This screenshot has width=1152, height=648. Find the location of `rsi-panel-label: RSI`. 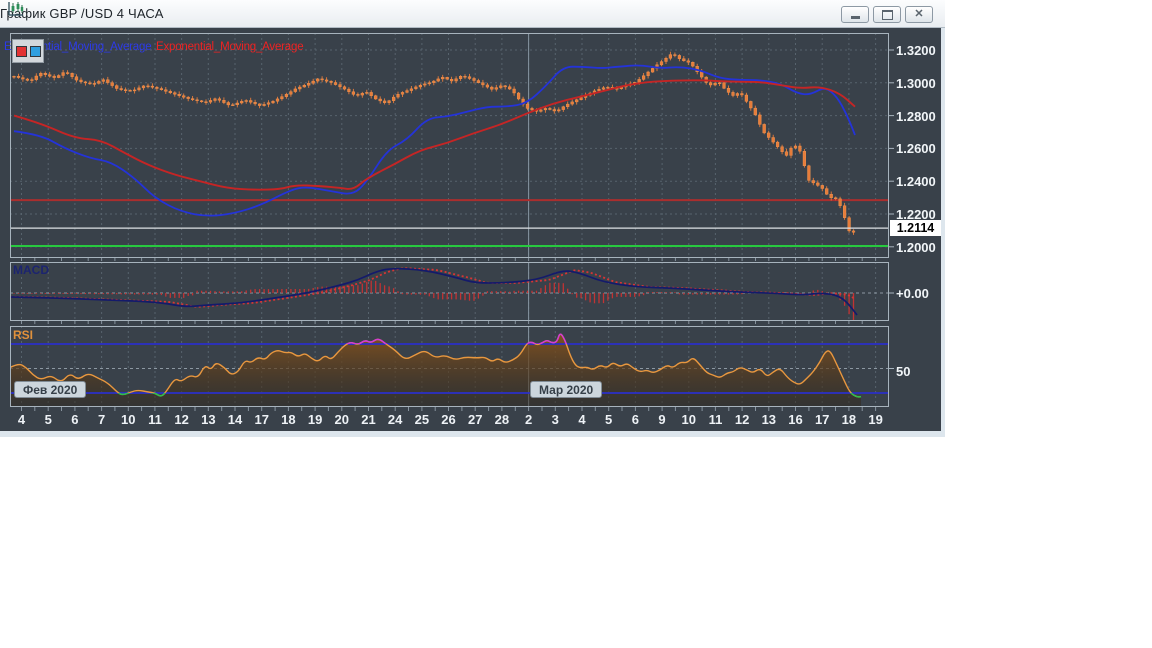

rsi-panel-label: RSI is located at coordinates (23, 335).